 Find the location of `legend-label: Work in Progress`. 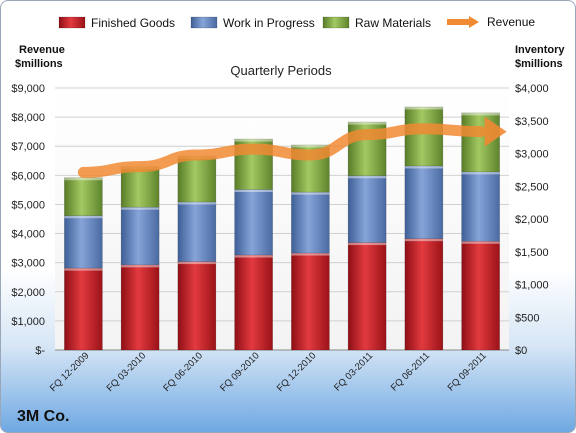

legend-label: Work in Progress is located at coordinates (269, 23).